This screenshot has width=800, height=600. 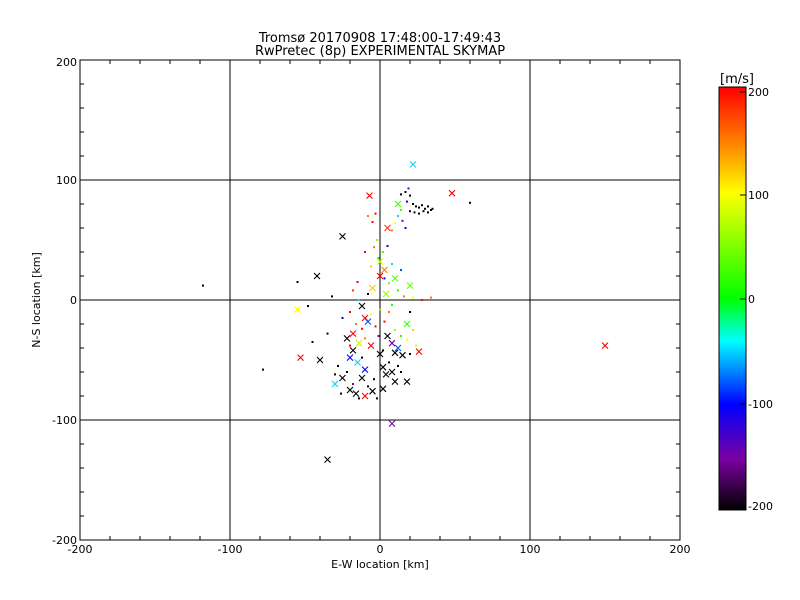 What do you see at coordinates (36, 300) in the screenshot?
I see `y-axis-label: N-S location [km]` at bounding box center [36, 300].